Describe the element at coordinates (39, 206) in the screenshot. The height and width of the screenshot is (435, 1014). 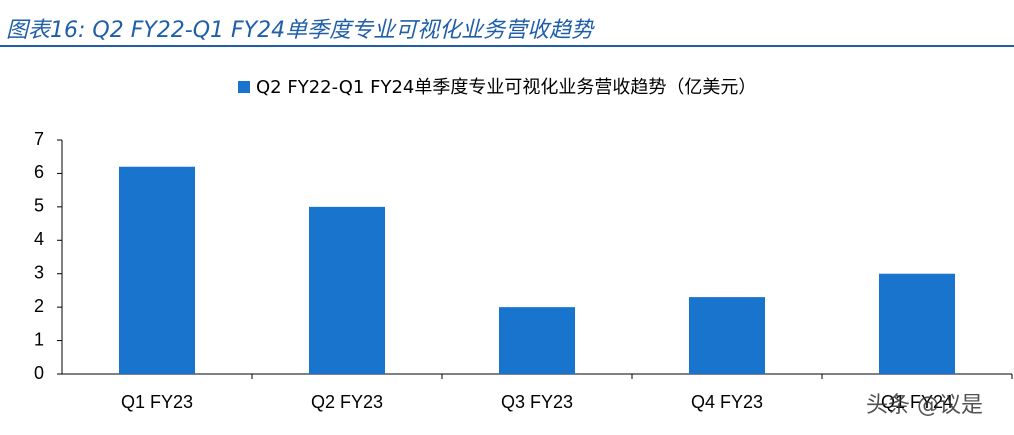
I see `y-tick-label: 5` at that location.